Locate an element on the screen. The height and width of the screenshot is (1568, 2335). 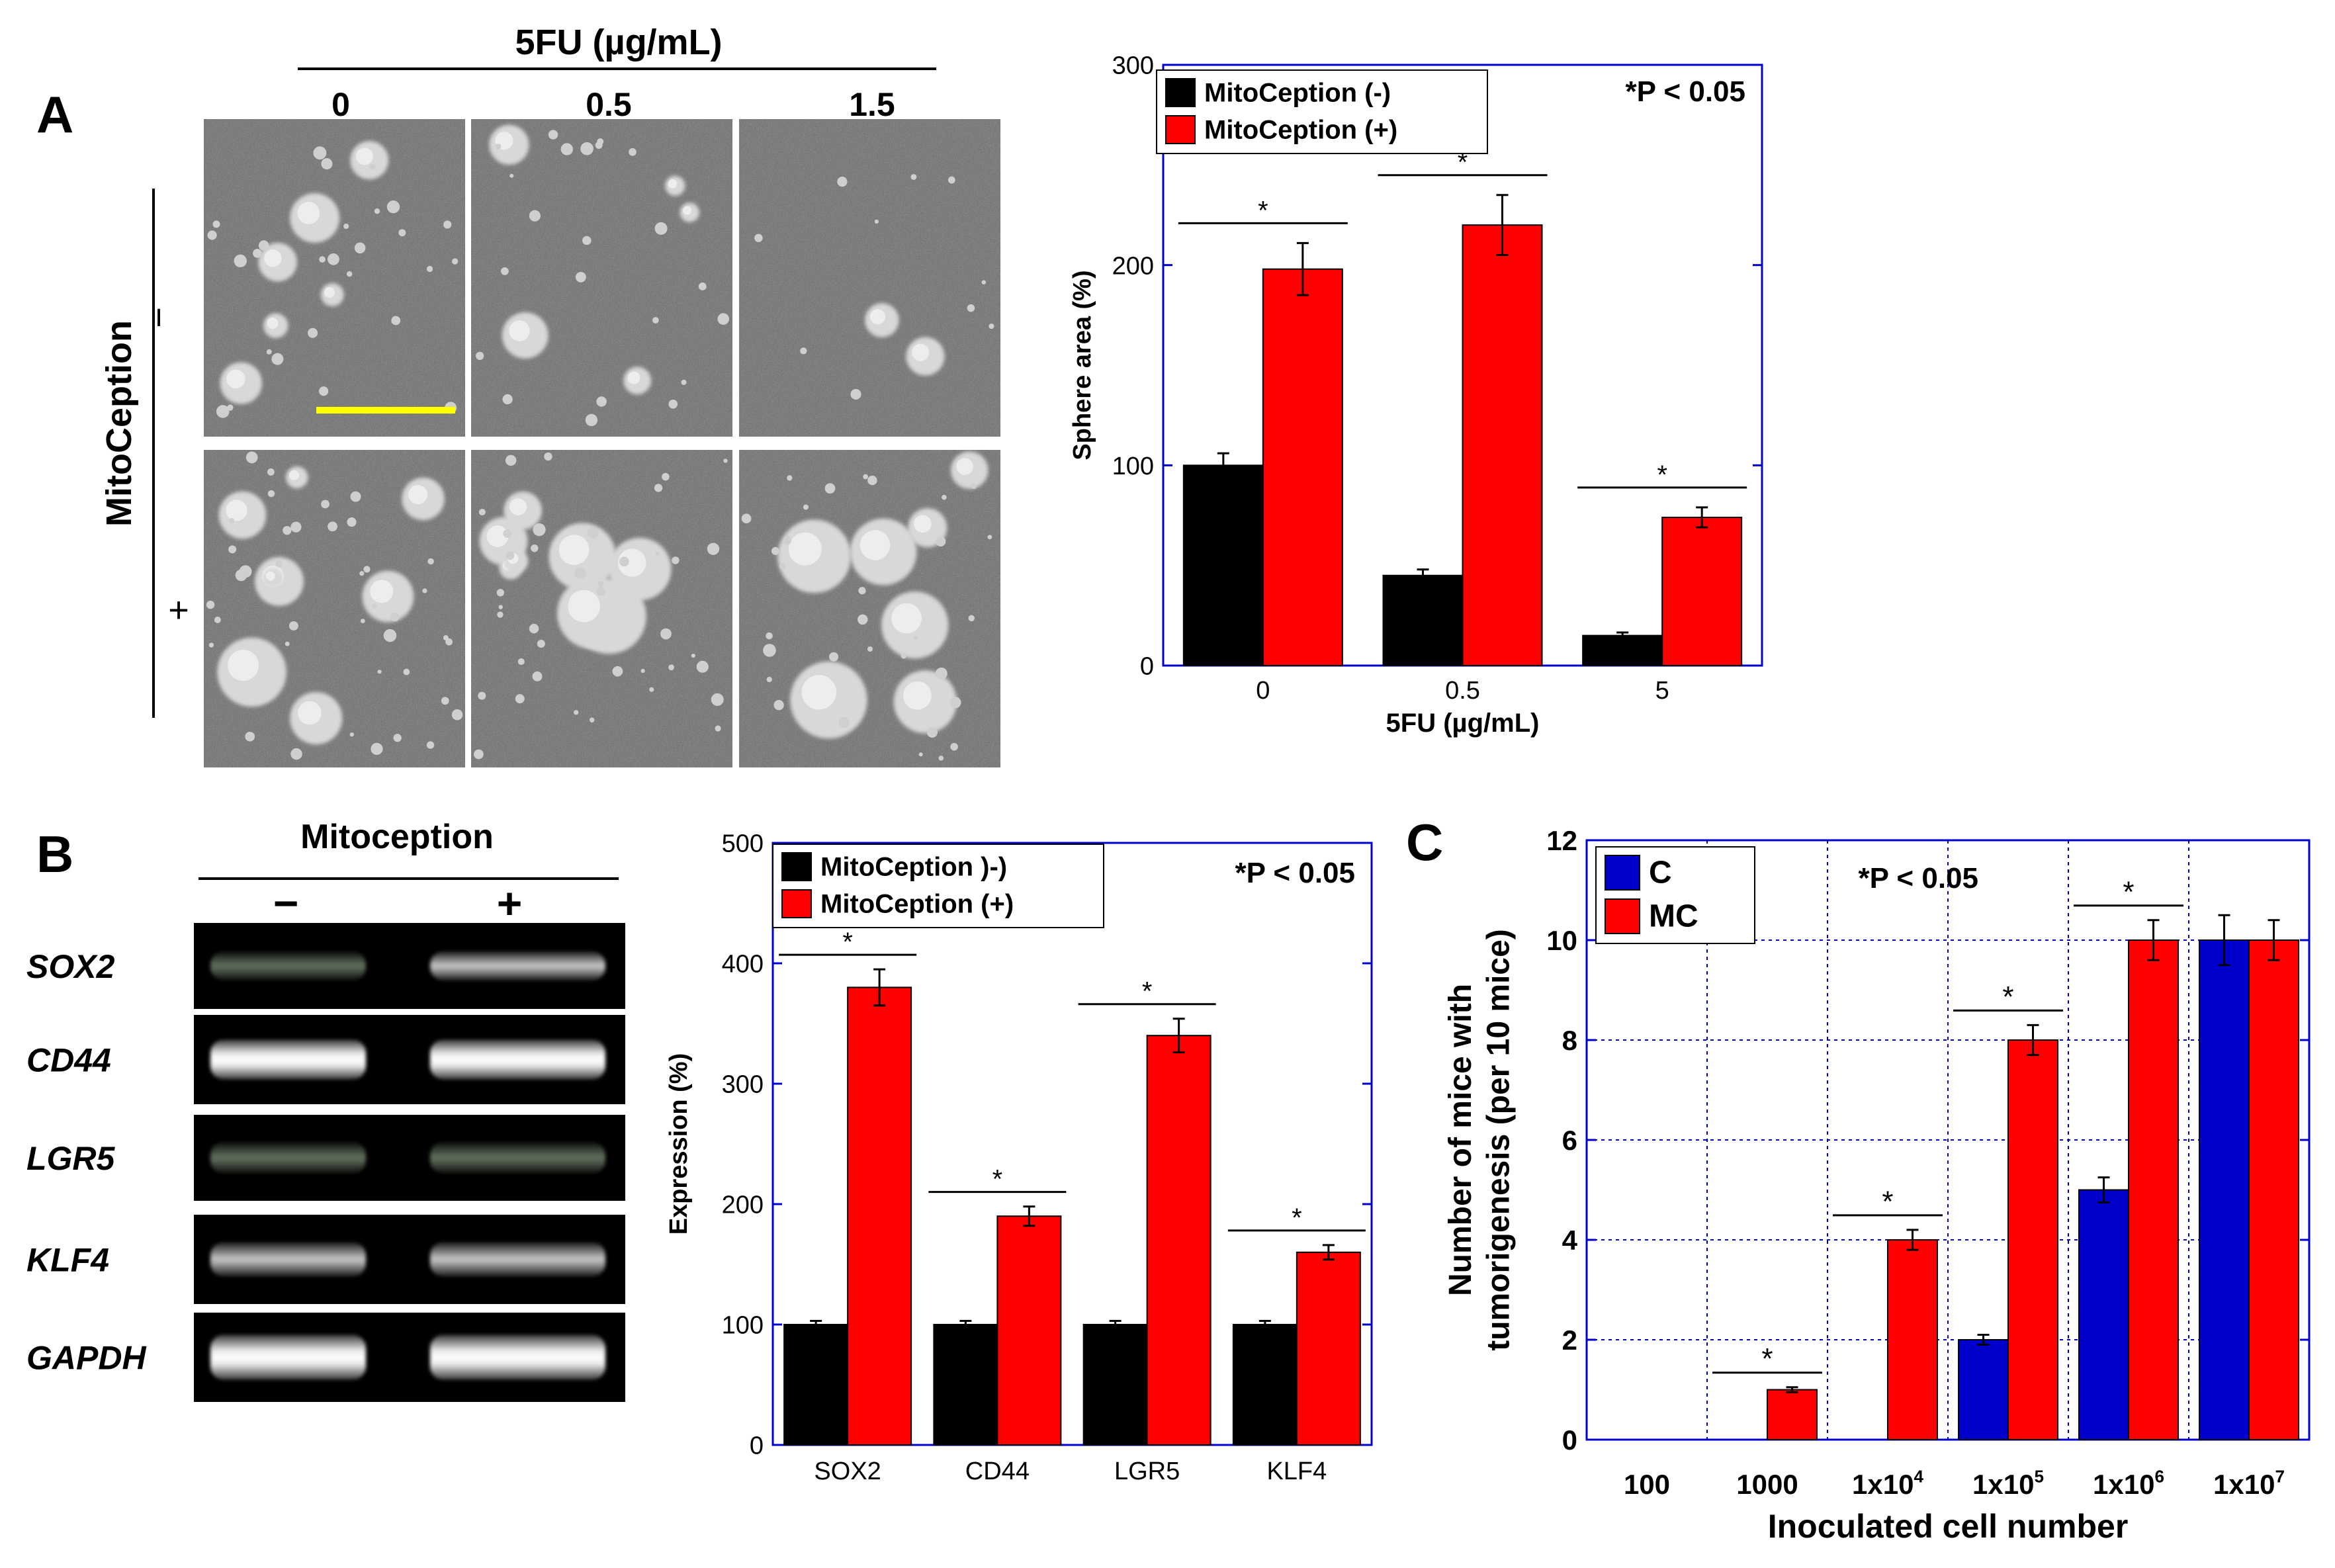
y-axis-title: Expression (%) is located at coordinates (679, 1144).